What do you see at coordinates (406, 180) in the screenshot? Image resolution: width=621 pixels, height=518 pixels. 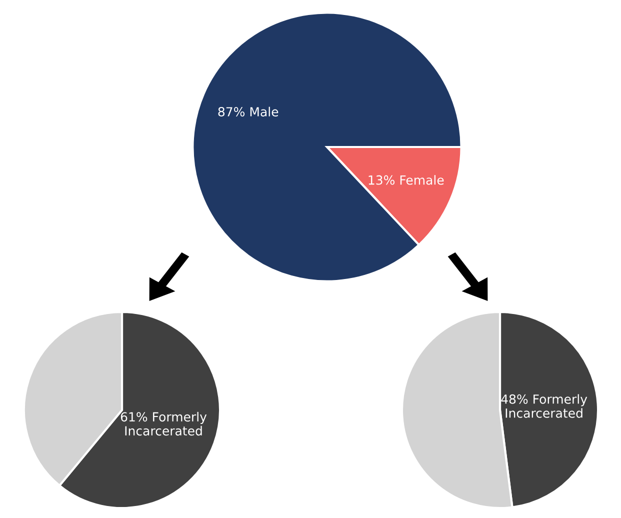 I see `slice-label: 13% Female` at bounding box center [406, 180].